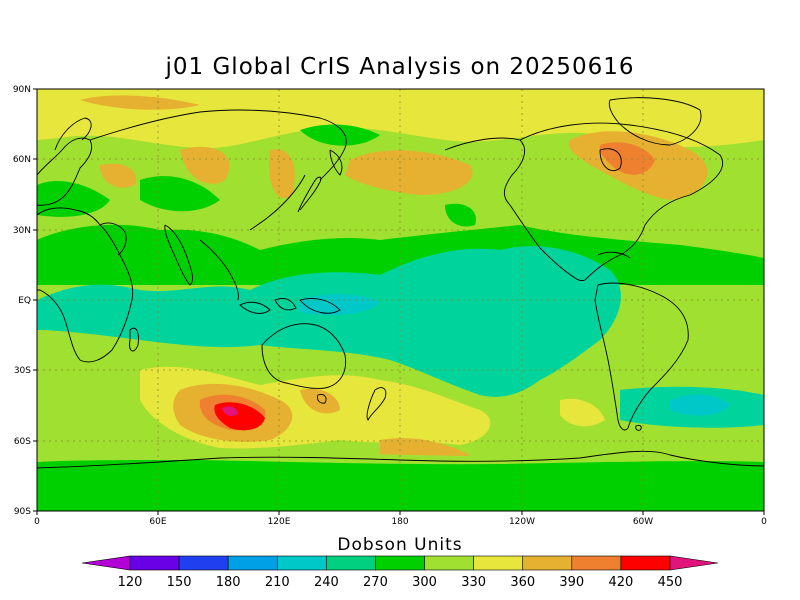  What do you see at coordinates (326, 582) in the screenshot?
I see `colorbar-tick-label: 240` at bounding box center [326, 582].